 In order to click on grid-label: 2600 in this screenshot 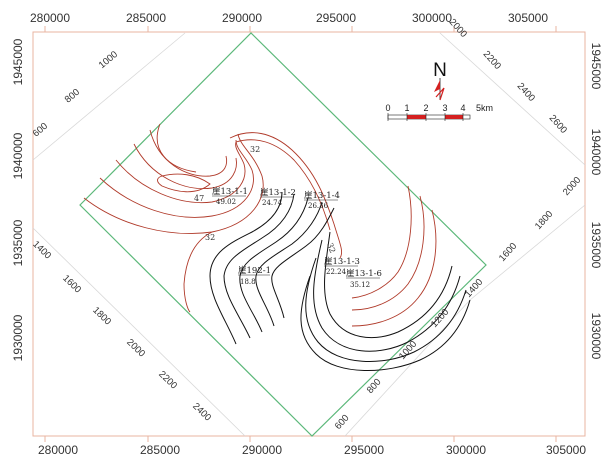, I will do `click(558, 124)`.